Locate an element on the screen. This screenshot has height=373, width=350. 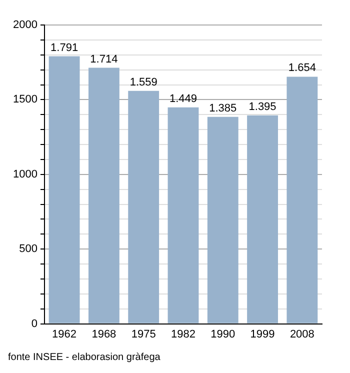
y-tick-label: 1000 is located at coordinates (25, 174).